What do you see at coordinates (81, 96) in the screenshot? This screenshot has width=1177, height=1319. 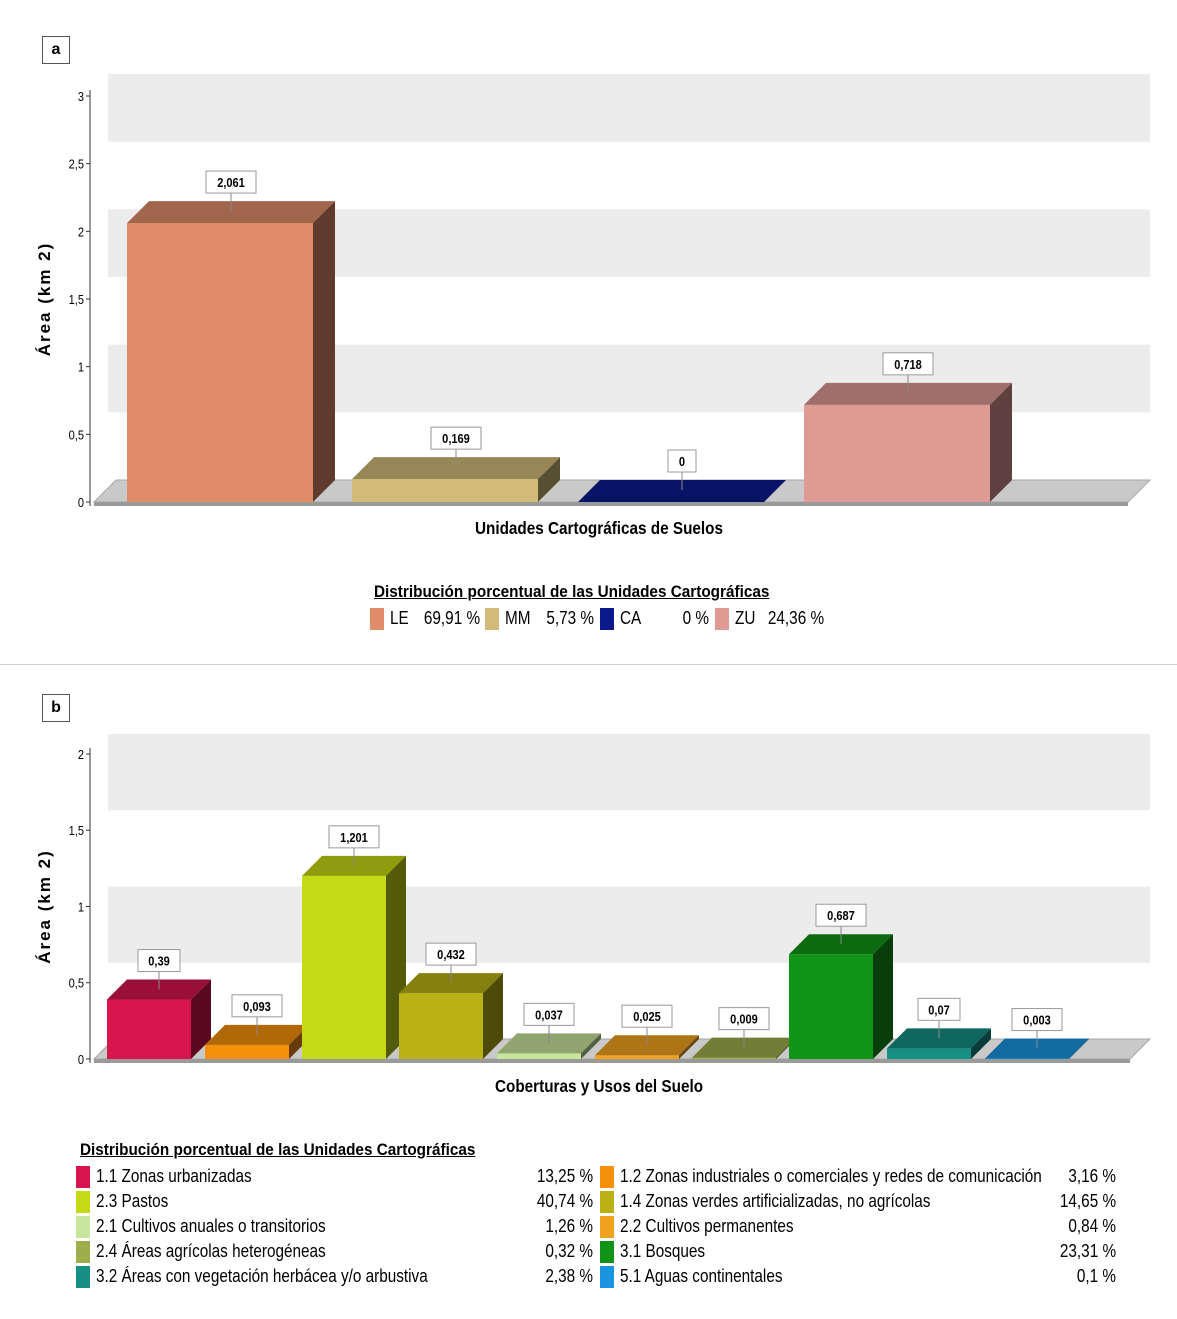 I see `y-tick-label: 3` at bounding box center [81, 96].